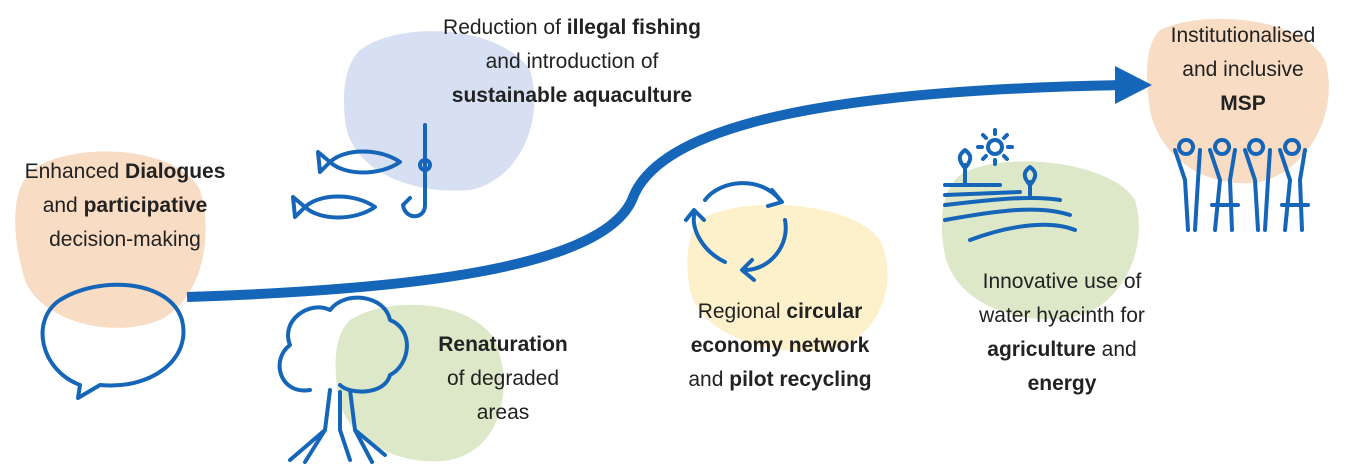 The image size is (1351, 468). Describe the element at coordinates (736, 231) in the screenshot. I see `recycle-icon` at that location.